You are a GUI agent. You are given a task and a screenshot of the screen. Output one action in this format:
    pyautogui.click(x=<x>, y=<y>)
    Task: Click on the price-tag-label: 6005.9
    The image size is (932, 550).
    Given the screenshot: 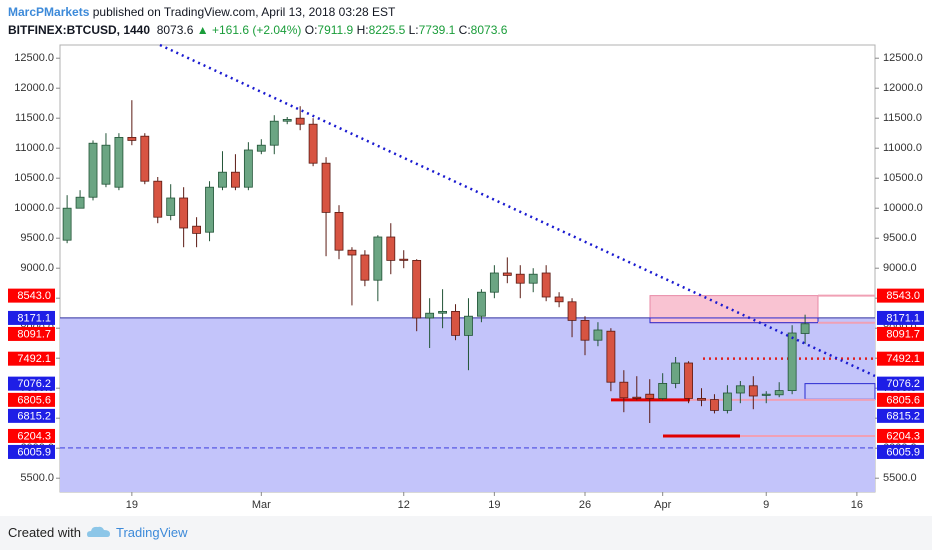 What is the action you would take?
    pyautogui.click(x=903, y=452)
    